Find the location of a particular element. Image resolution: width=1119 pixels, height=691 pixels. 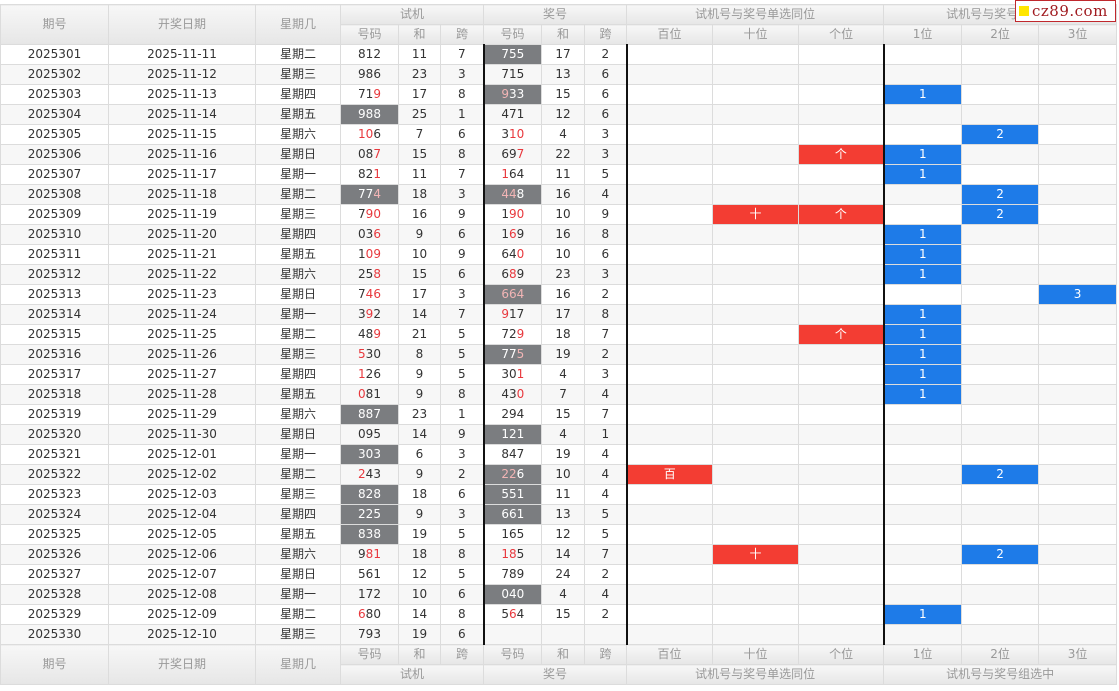

digit: 0 is located at coordinates (369, 454).